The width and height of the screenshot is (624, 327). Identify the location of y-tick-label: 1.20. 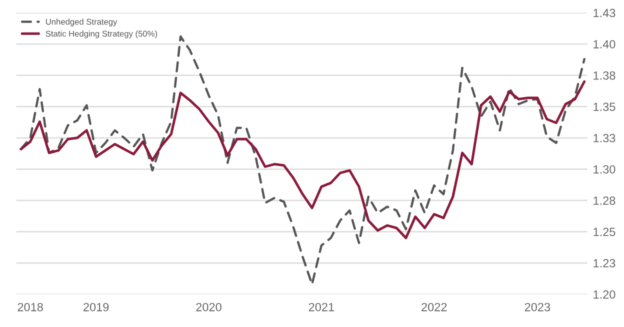
(605, 294).